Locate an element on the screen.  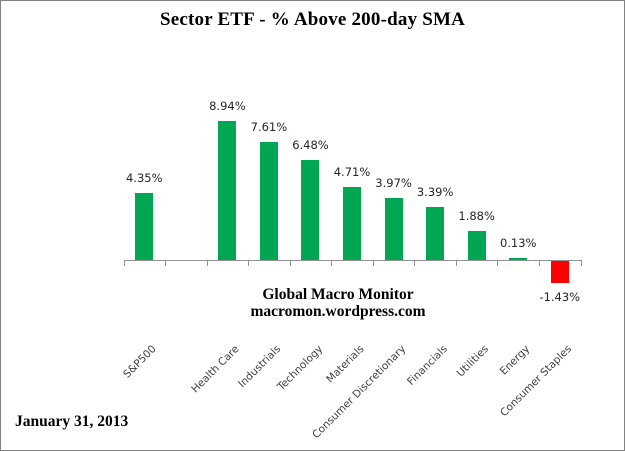
date-note: January 31, 2013 is located at coordinates (72, 421).